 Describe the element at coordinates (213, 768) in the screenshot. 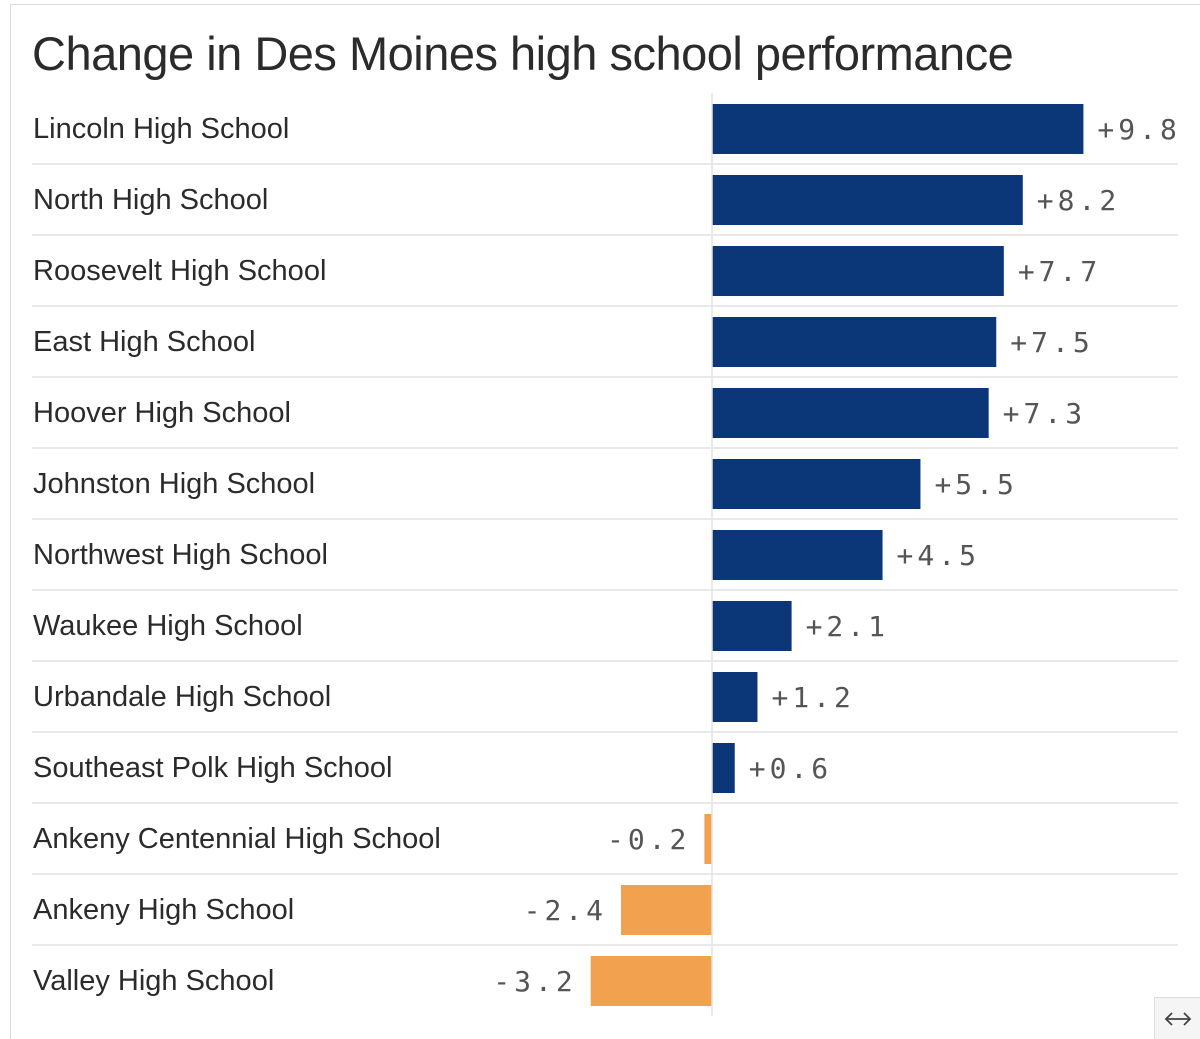

I see `category-label: Southeast Polk High School` at that location.